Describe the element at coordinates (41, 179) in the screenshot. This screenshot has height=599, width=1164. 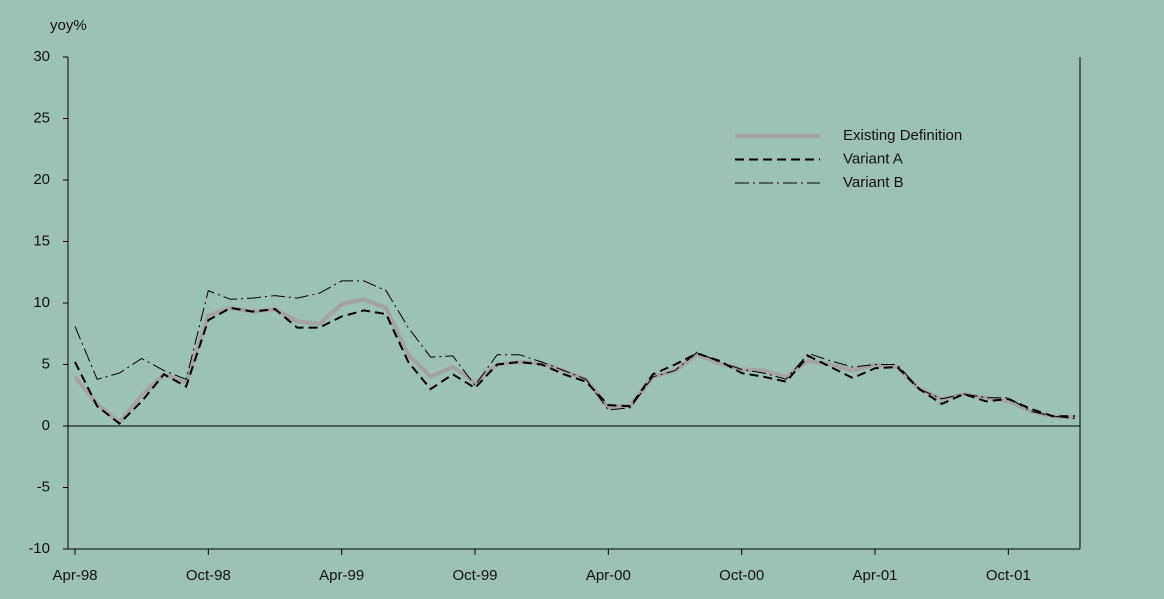
I see `y-tick-label: 20` at that location.